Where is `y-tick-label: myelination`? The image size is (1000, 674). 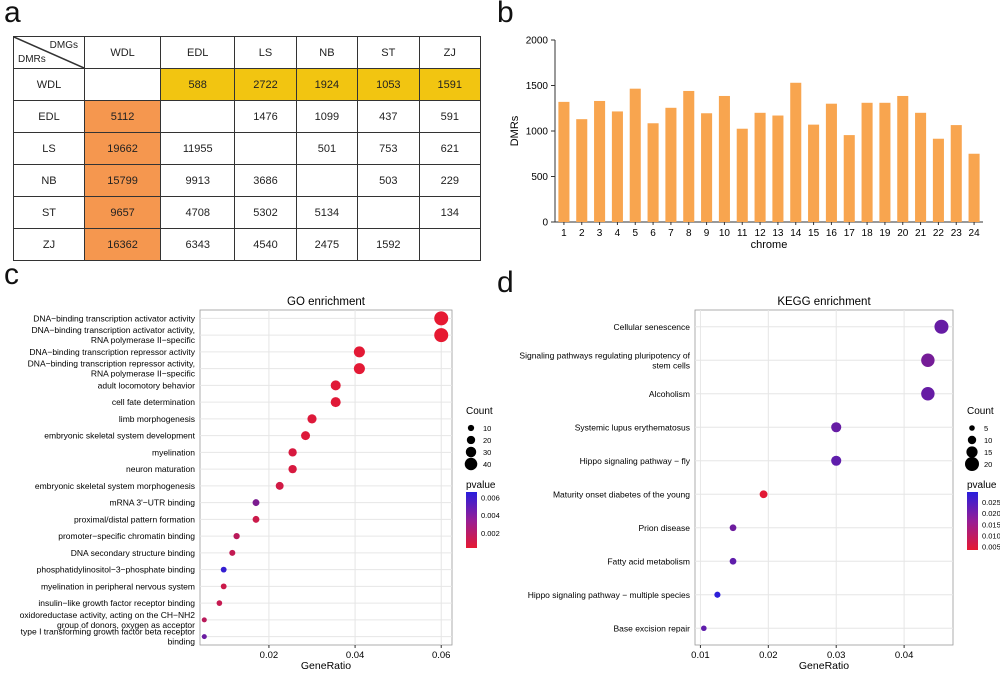
y-tick-label: myelination is located at coordinates (173, 452).